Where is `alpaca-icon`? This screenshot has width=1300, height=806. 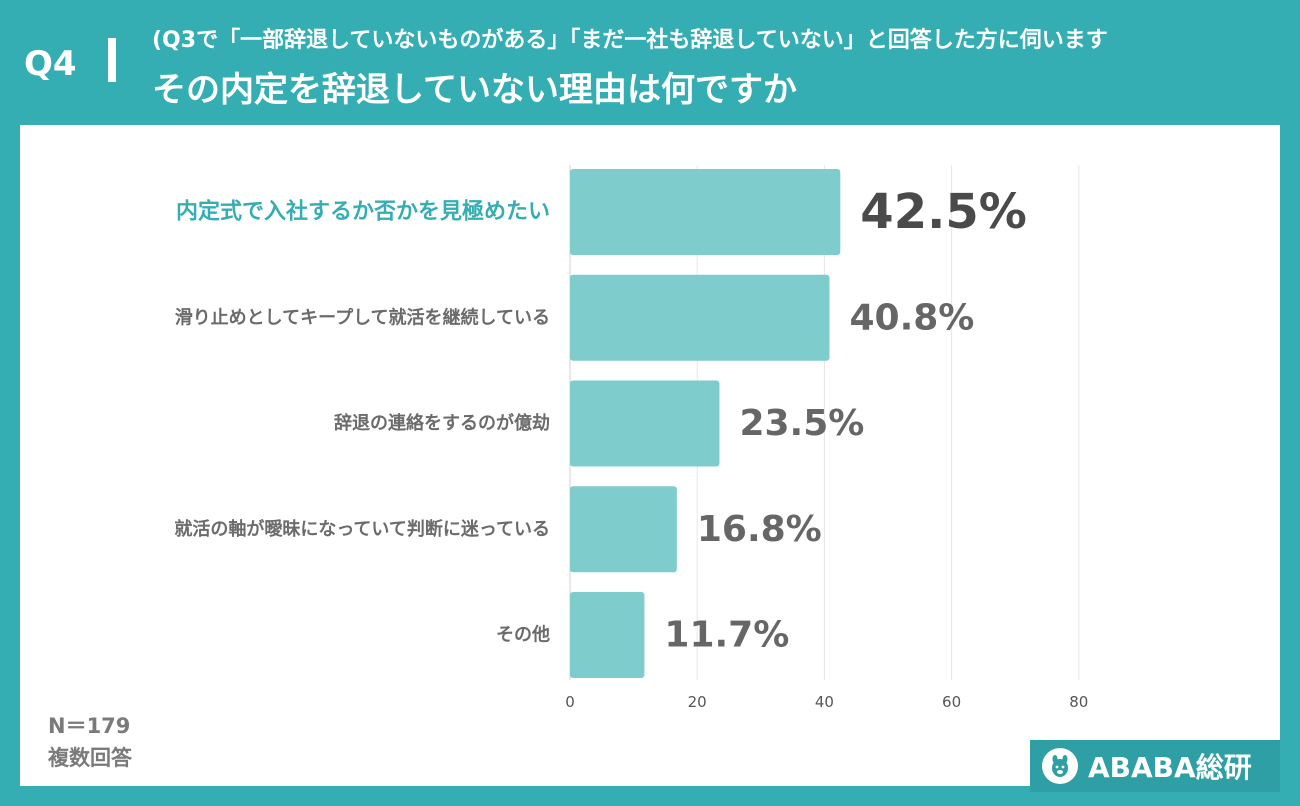 alpaca-icon is located at coordinates (1060, 766).